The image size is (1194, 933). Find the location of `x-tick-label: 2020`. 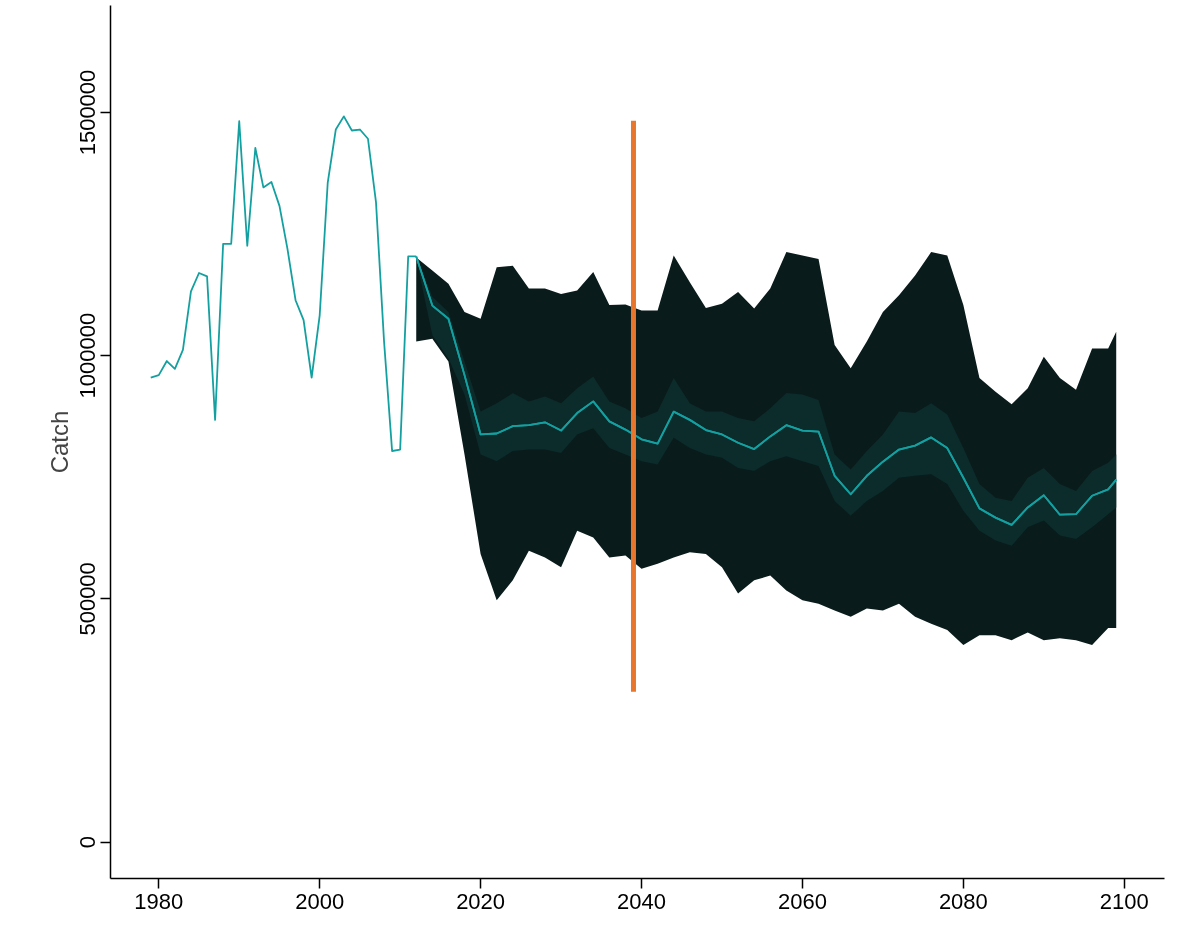

x-tick-label: 2020 is located at coordinates (481, 901).